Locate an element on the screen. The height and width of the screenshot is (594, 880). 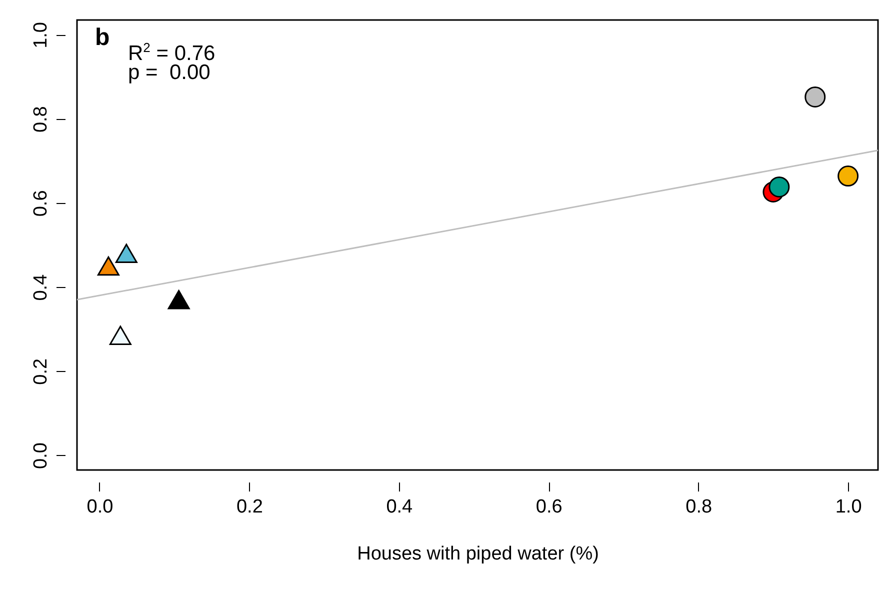
x-tick-label: 1.0 is located at coordinates (848, 507).